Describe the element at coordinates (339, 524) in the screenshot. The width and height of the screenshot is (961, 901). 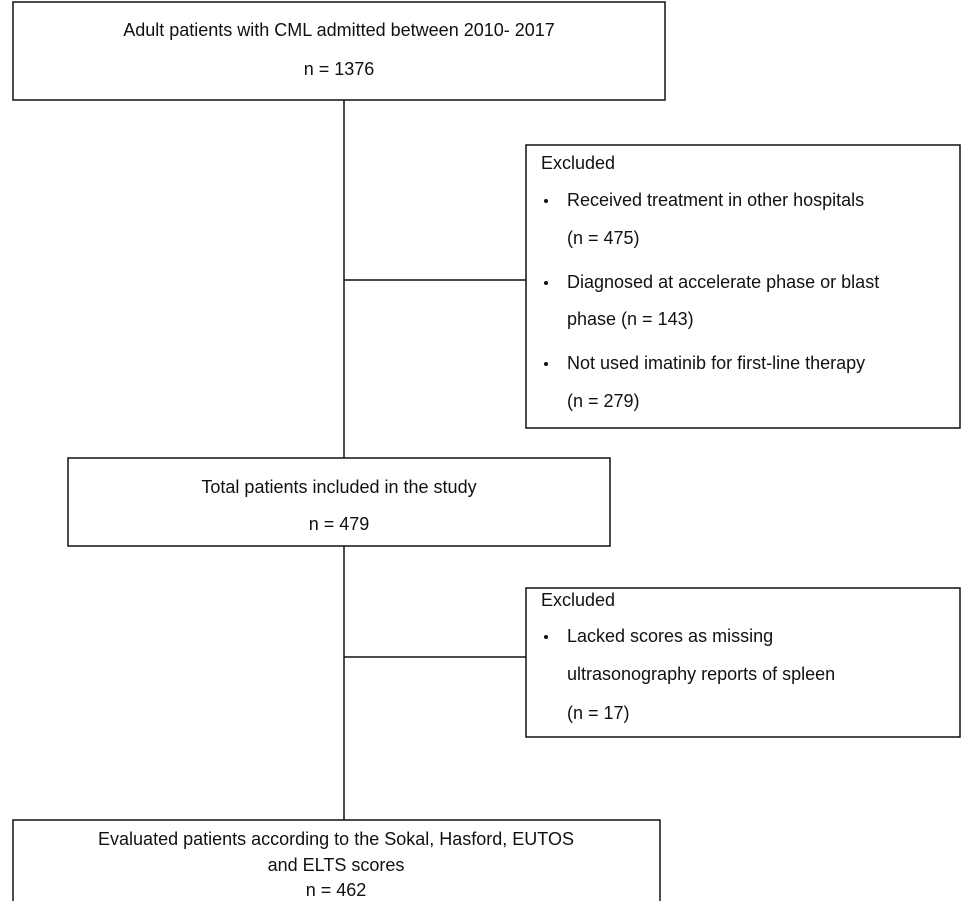
I see `box-text: n = 479` at that location.